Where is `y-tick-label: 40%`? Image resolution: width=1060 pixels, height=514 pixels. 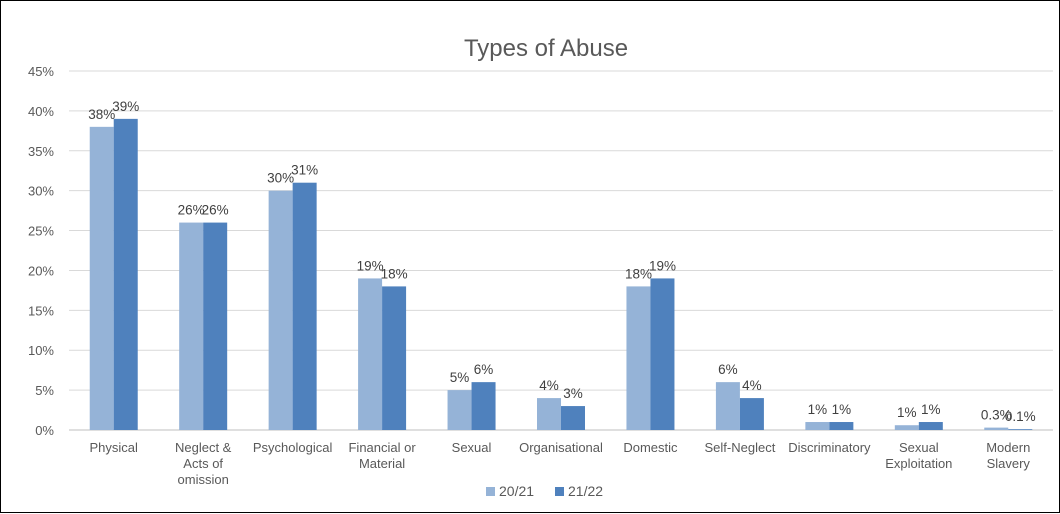 y-tick-label: 40% is located at coordinates (41, 111).